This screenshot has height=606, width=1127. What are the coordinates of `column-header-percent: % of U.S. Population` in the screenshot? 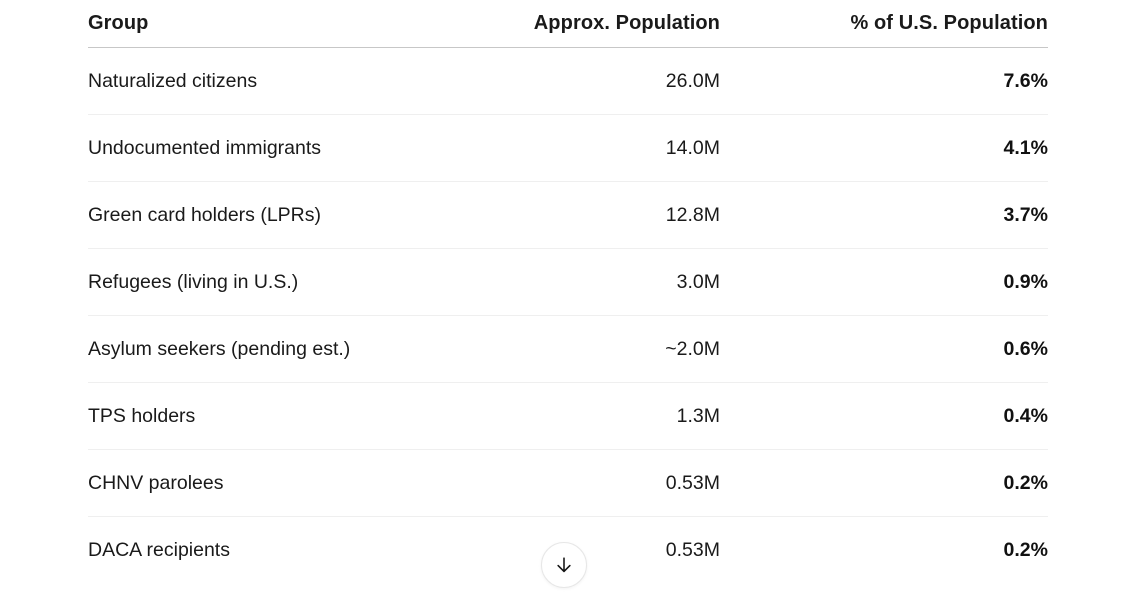 It's located at (949, 23).